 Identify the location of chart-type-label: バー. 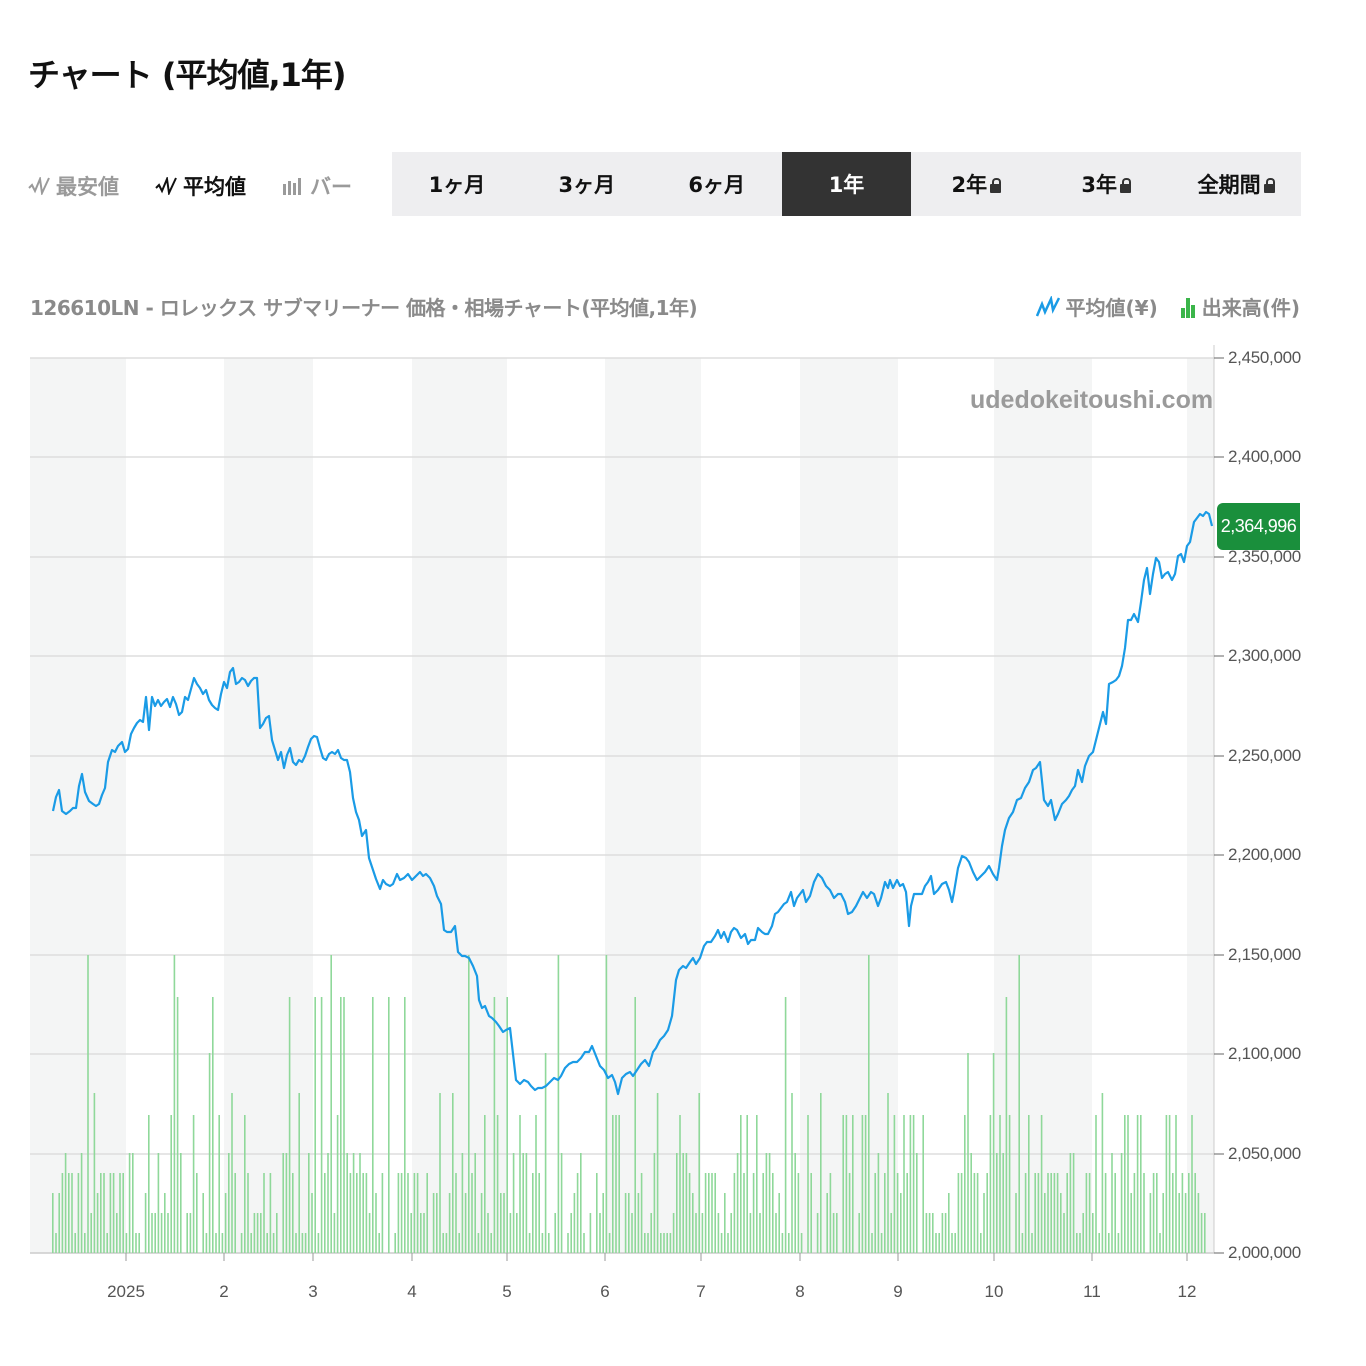
(331, 187).